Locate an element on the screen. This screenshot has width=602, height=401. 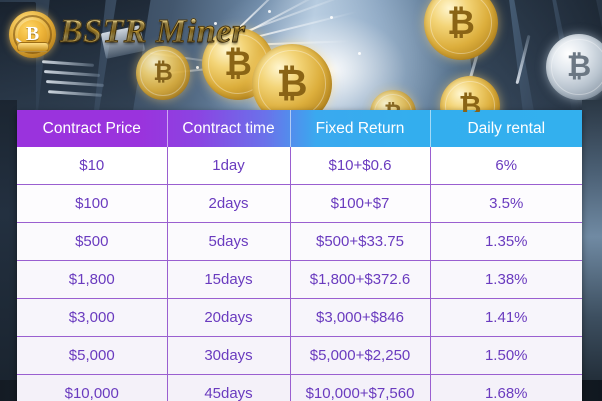
cell-daily-rental: 1.35% is located at coordinates (506, 241).